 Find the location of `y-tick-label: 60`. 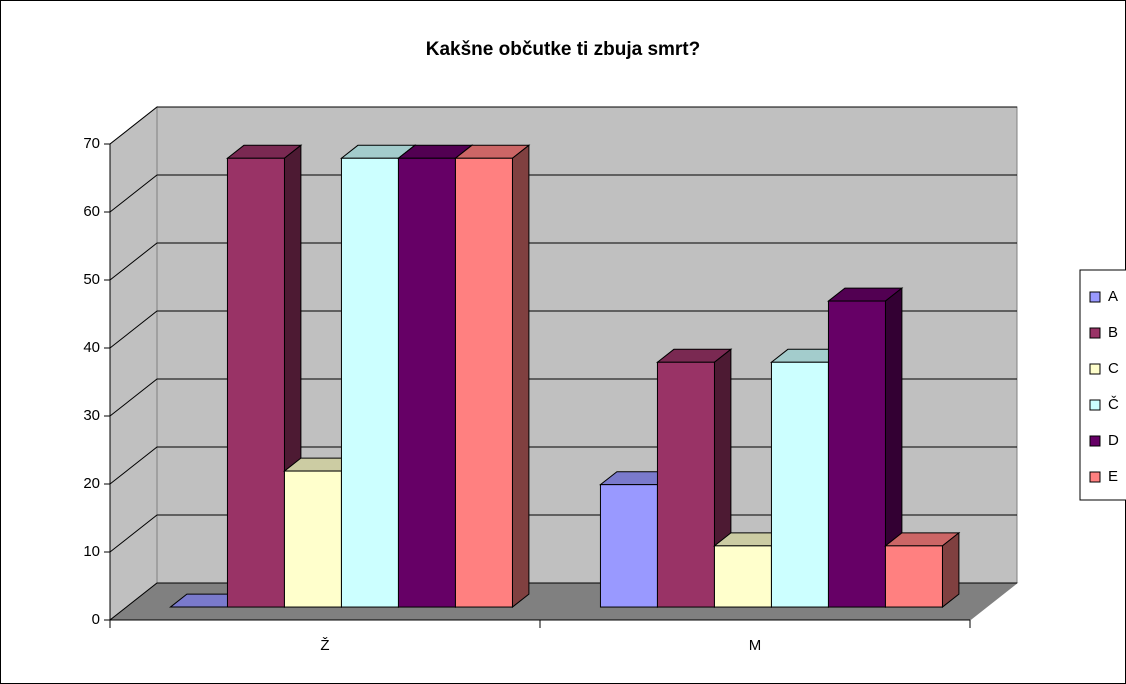

y-tick-label: 60 is located at coordinates (91, 211).